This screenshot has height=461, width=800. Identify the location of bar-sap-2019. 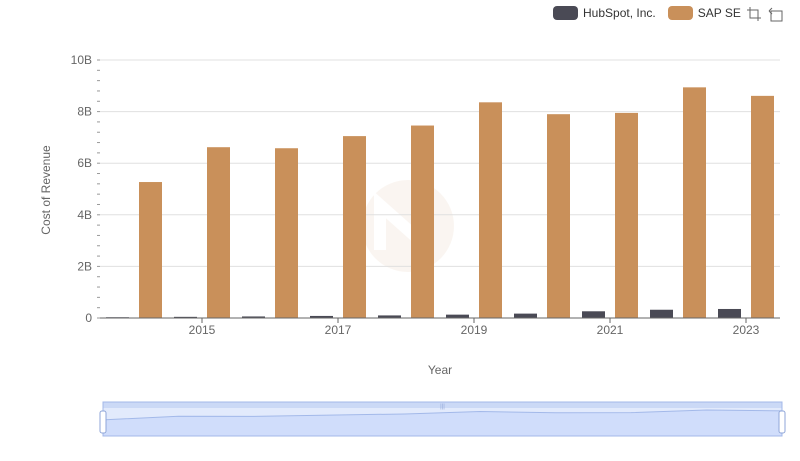
(490, 210).